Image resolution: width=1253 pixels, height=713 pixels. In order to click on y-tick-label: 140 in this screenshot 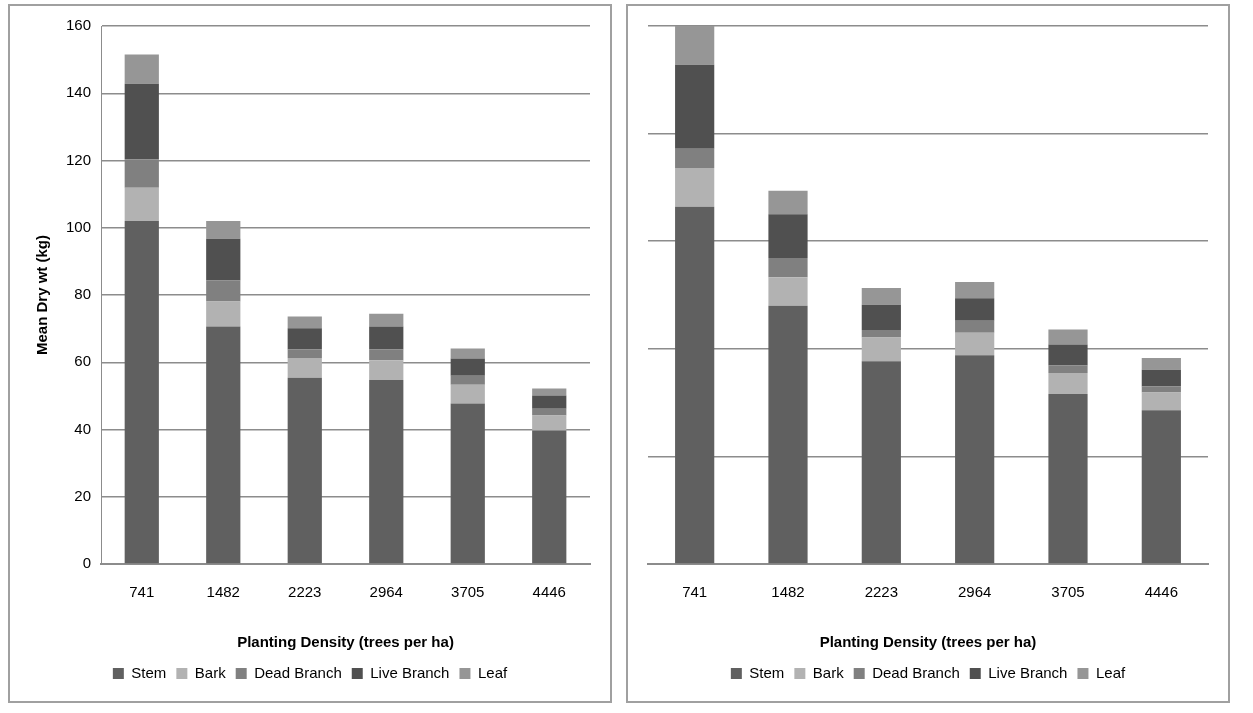, I will do `click(79, 92)`.